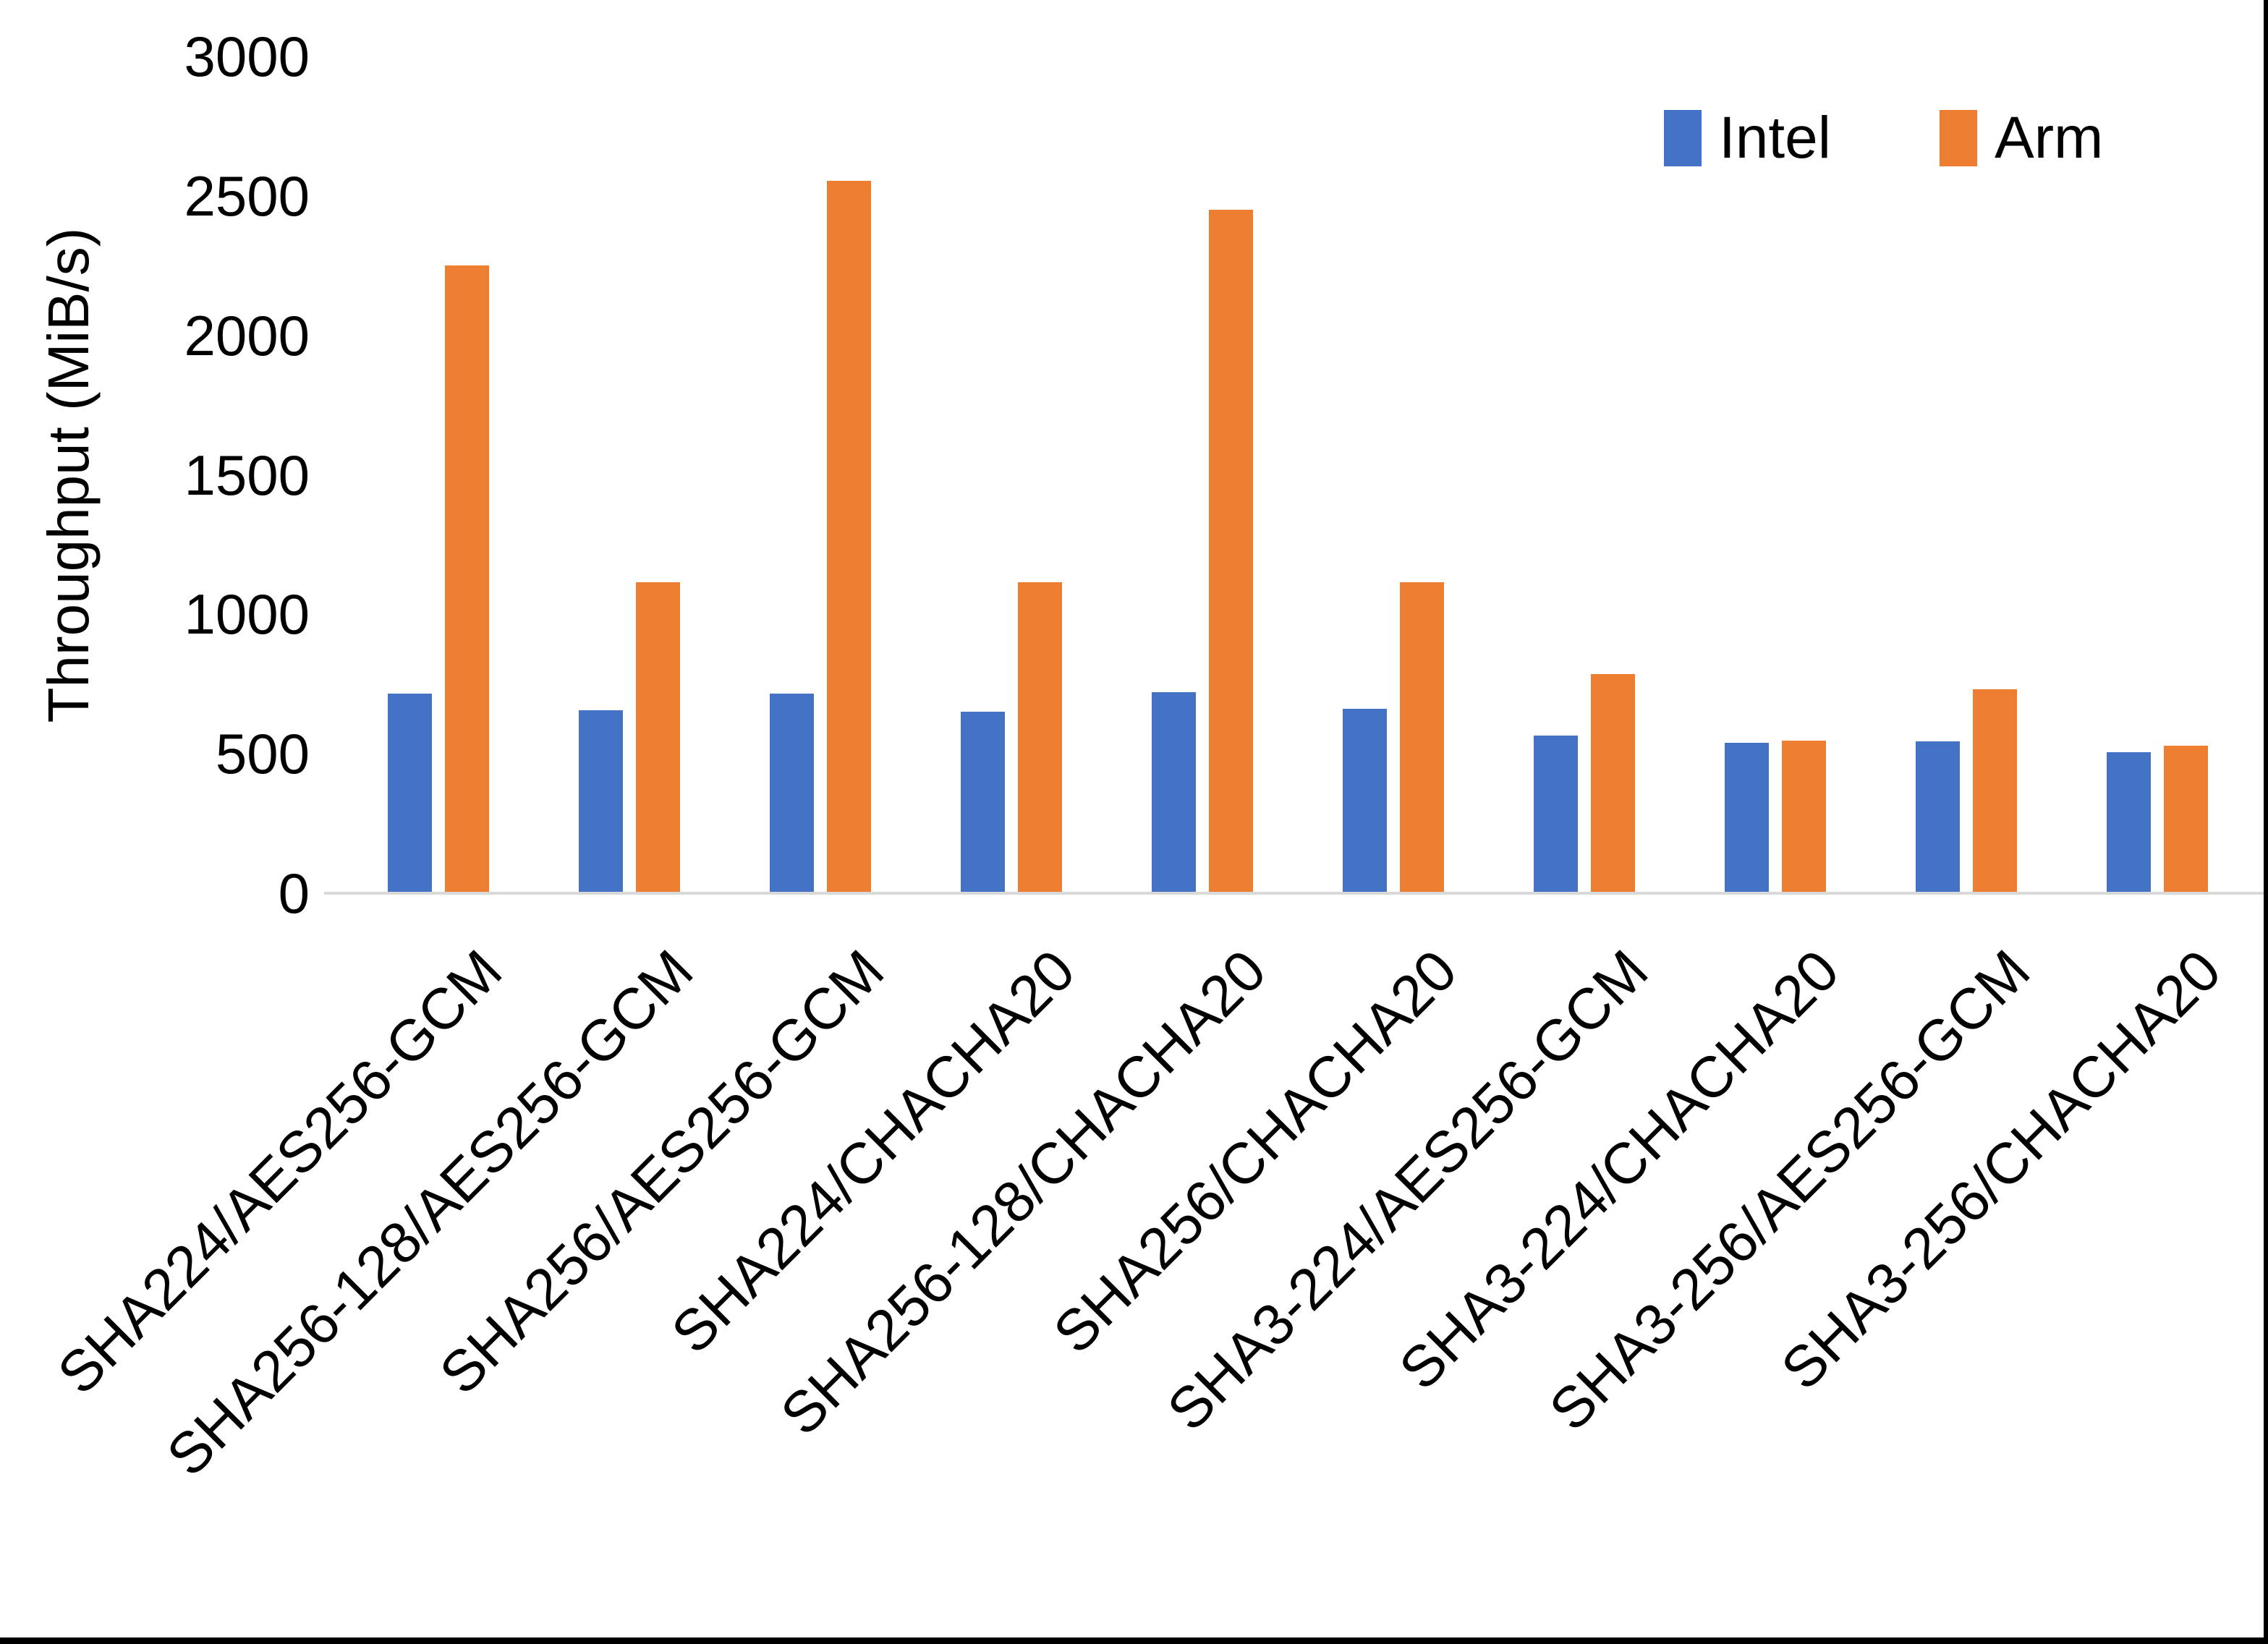 This screenshot has width=2268, height=1644. I want to click on bar-intel-sha3-256/chacha20, so click(2129, 822).